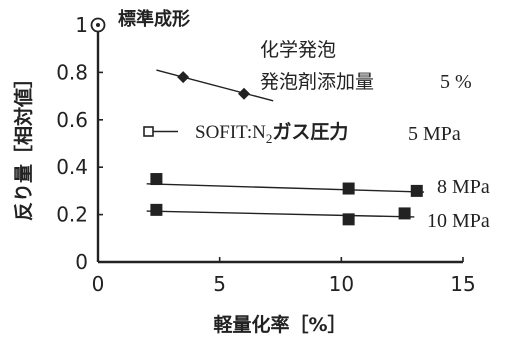 This screenshot has height=338, width=511. What do you see at coordinates (434, 134) in the screenshot?
I see `series-sofit-param-5: 5 MPa` at bounding box center [434, 134].